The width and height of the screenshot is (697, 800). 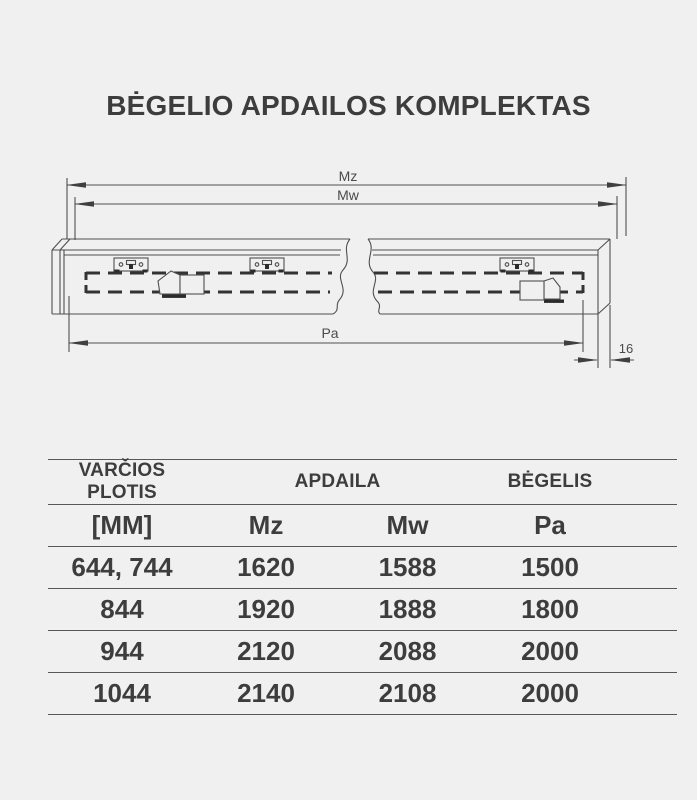 What do you see at coordinates (604, 336) in the screenshot?
I see `dimension-endcap-16: 16` at bounding box center [604, 336].